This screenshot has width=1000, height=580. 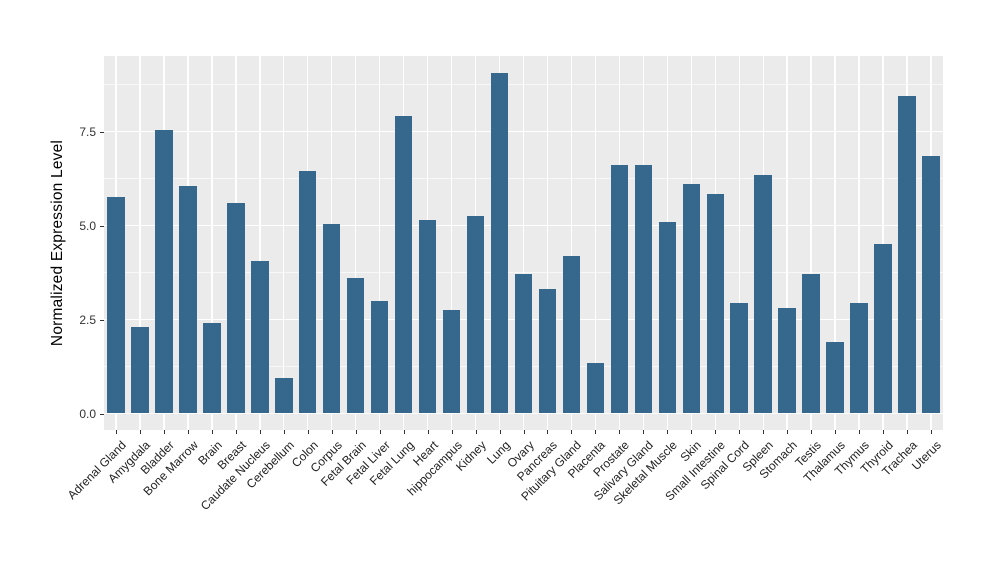 I want to click on bar-small-intestine, so click(x=715, y=303).